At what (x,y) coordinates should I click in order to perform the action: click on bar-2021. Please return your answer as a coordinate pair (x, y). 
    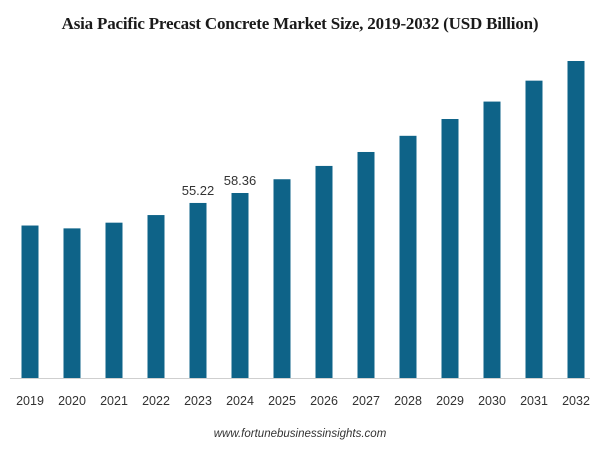
    Looking at the image, I should click on (114, 300).